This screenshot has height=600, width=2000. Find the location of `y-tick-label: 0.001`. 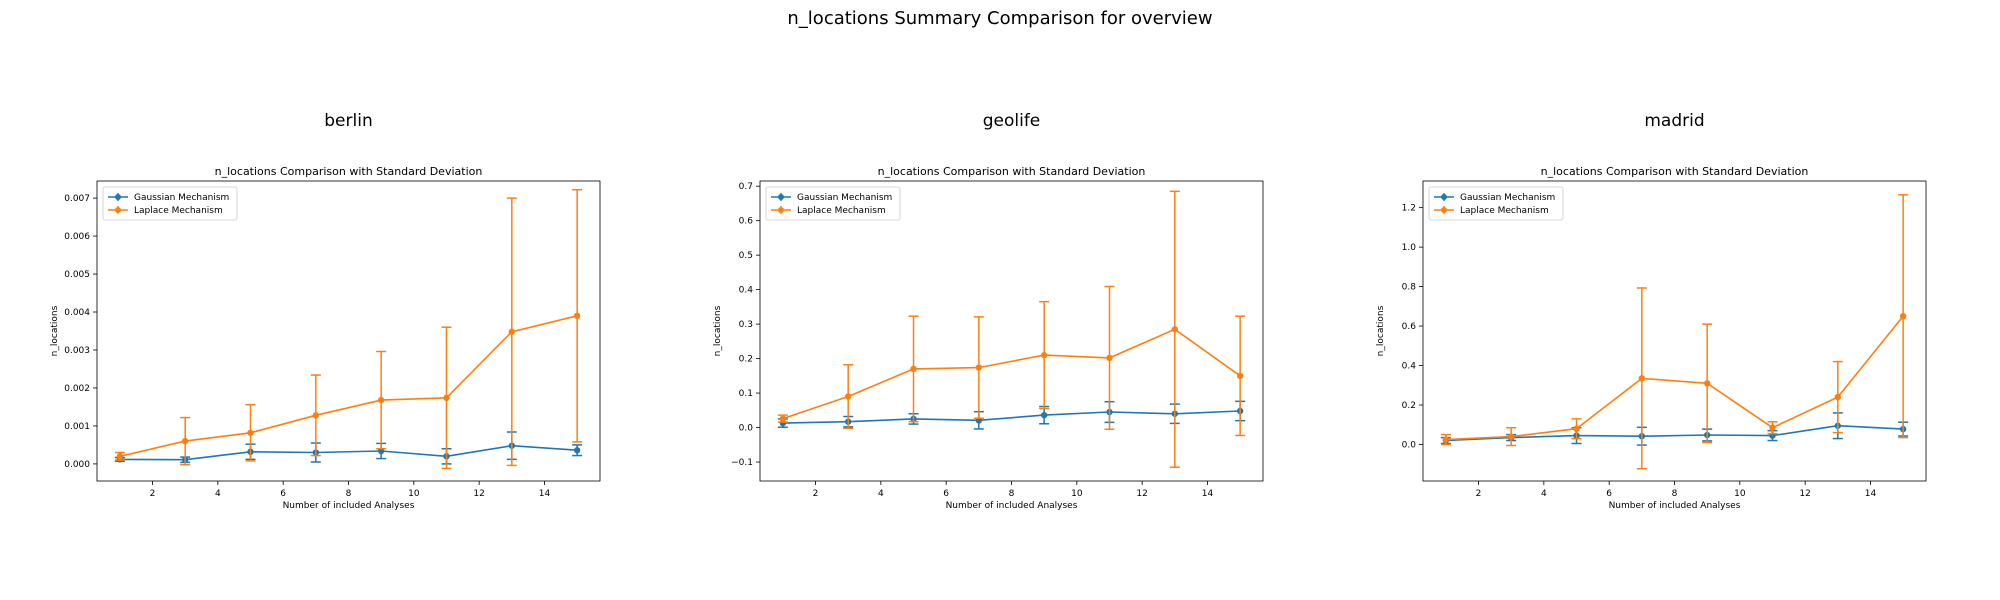

y-tick-label: 0.001 is located at coordinates (77, 427).